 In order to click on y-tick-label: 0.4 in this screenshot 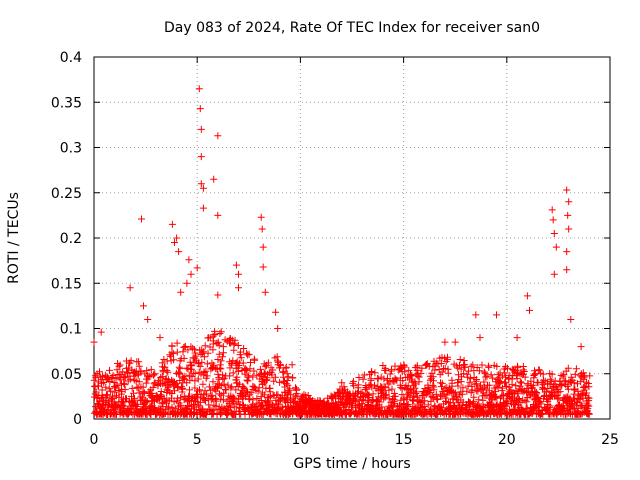, I will do `click(71, 58)`.